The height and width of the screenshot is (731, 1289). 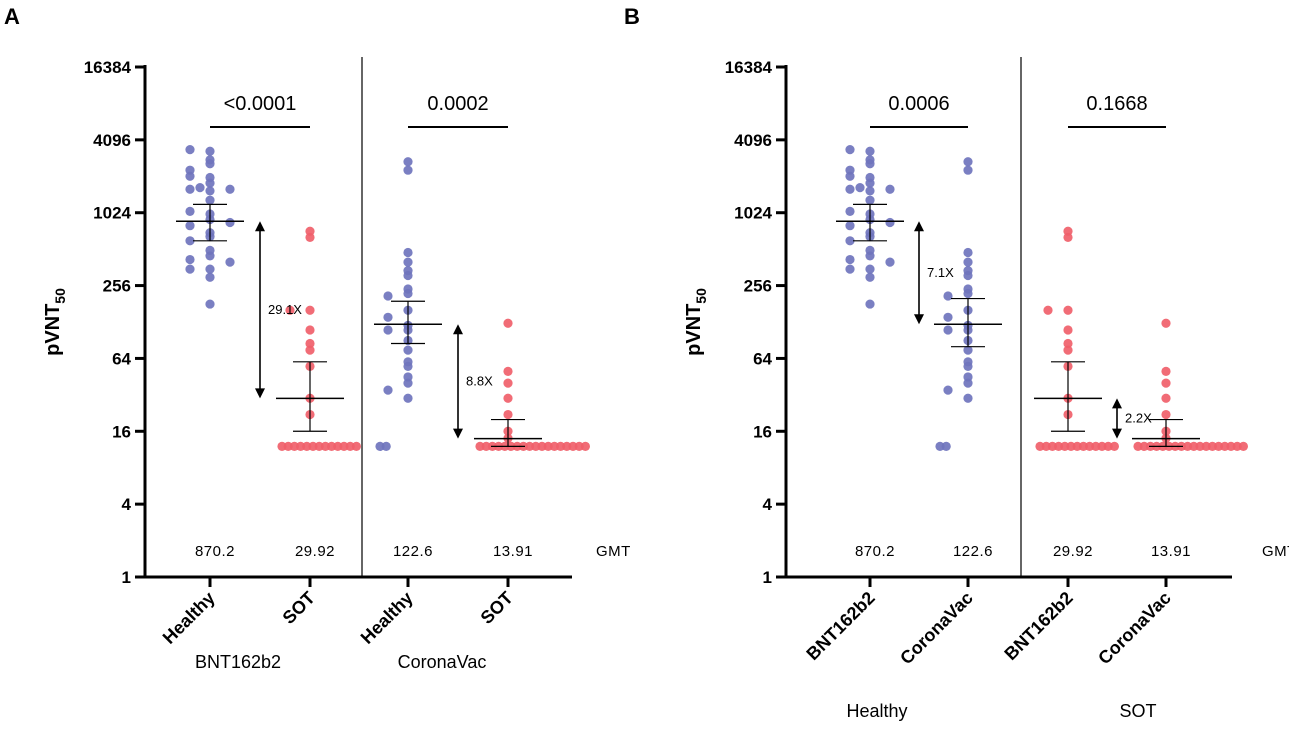 I want to click on y-tick-label: 64, so click(x=762, y=358).